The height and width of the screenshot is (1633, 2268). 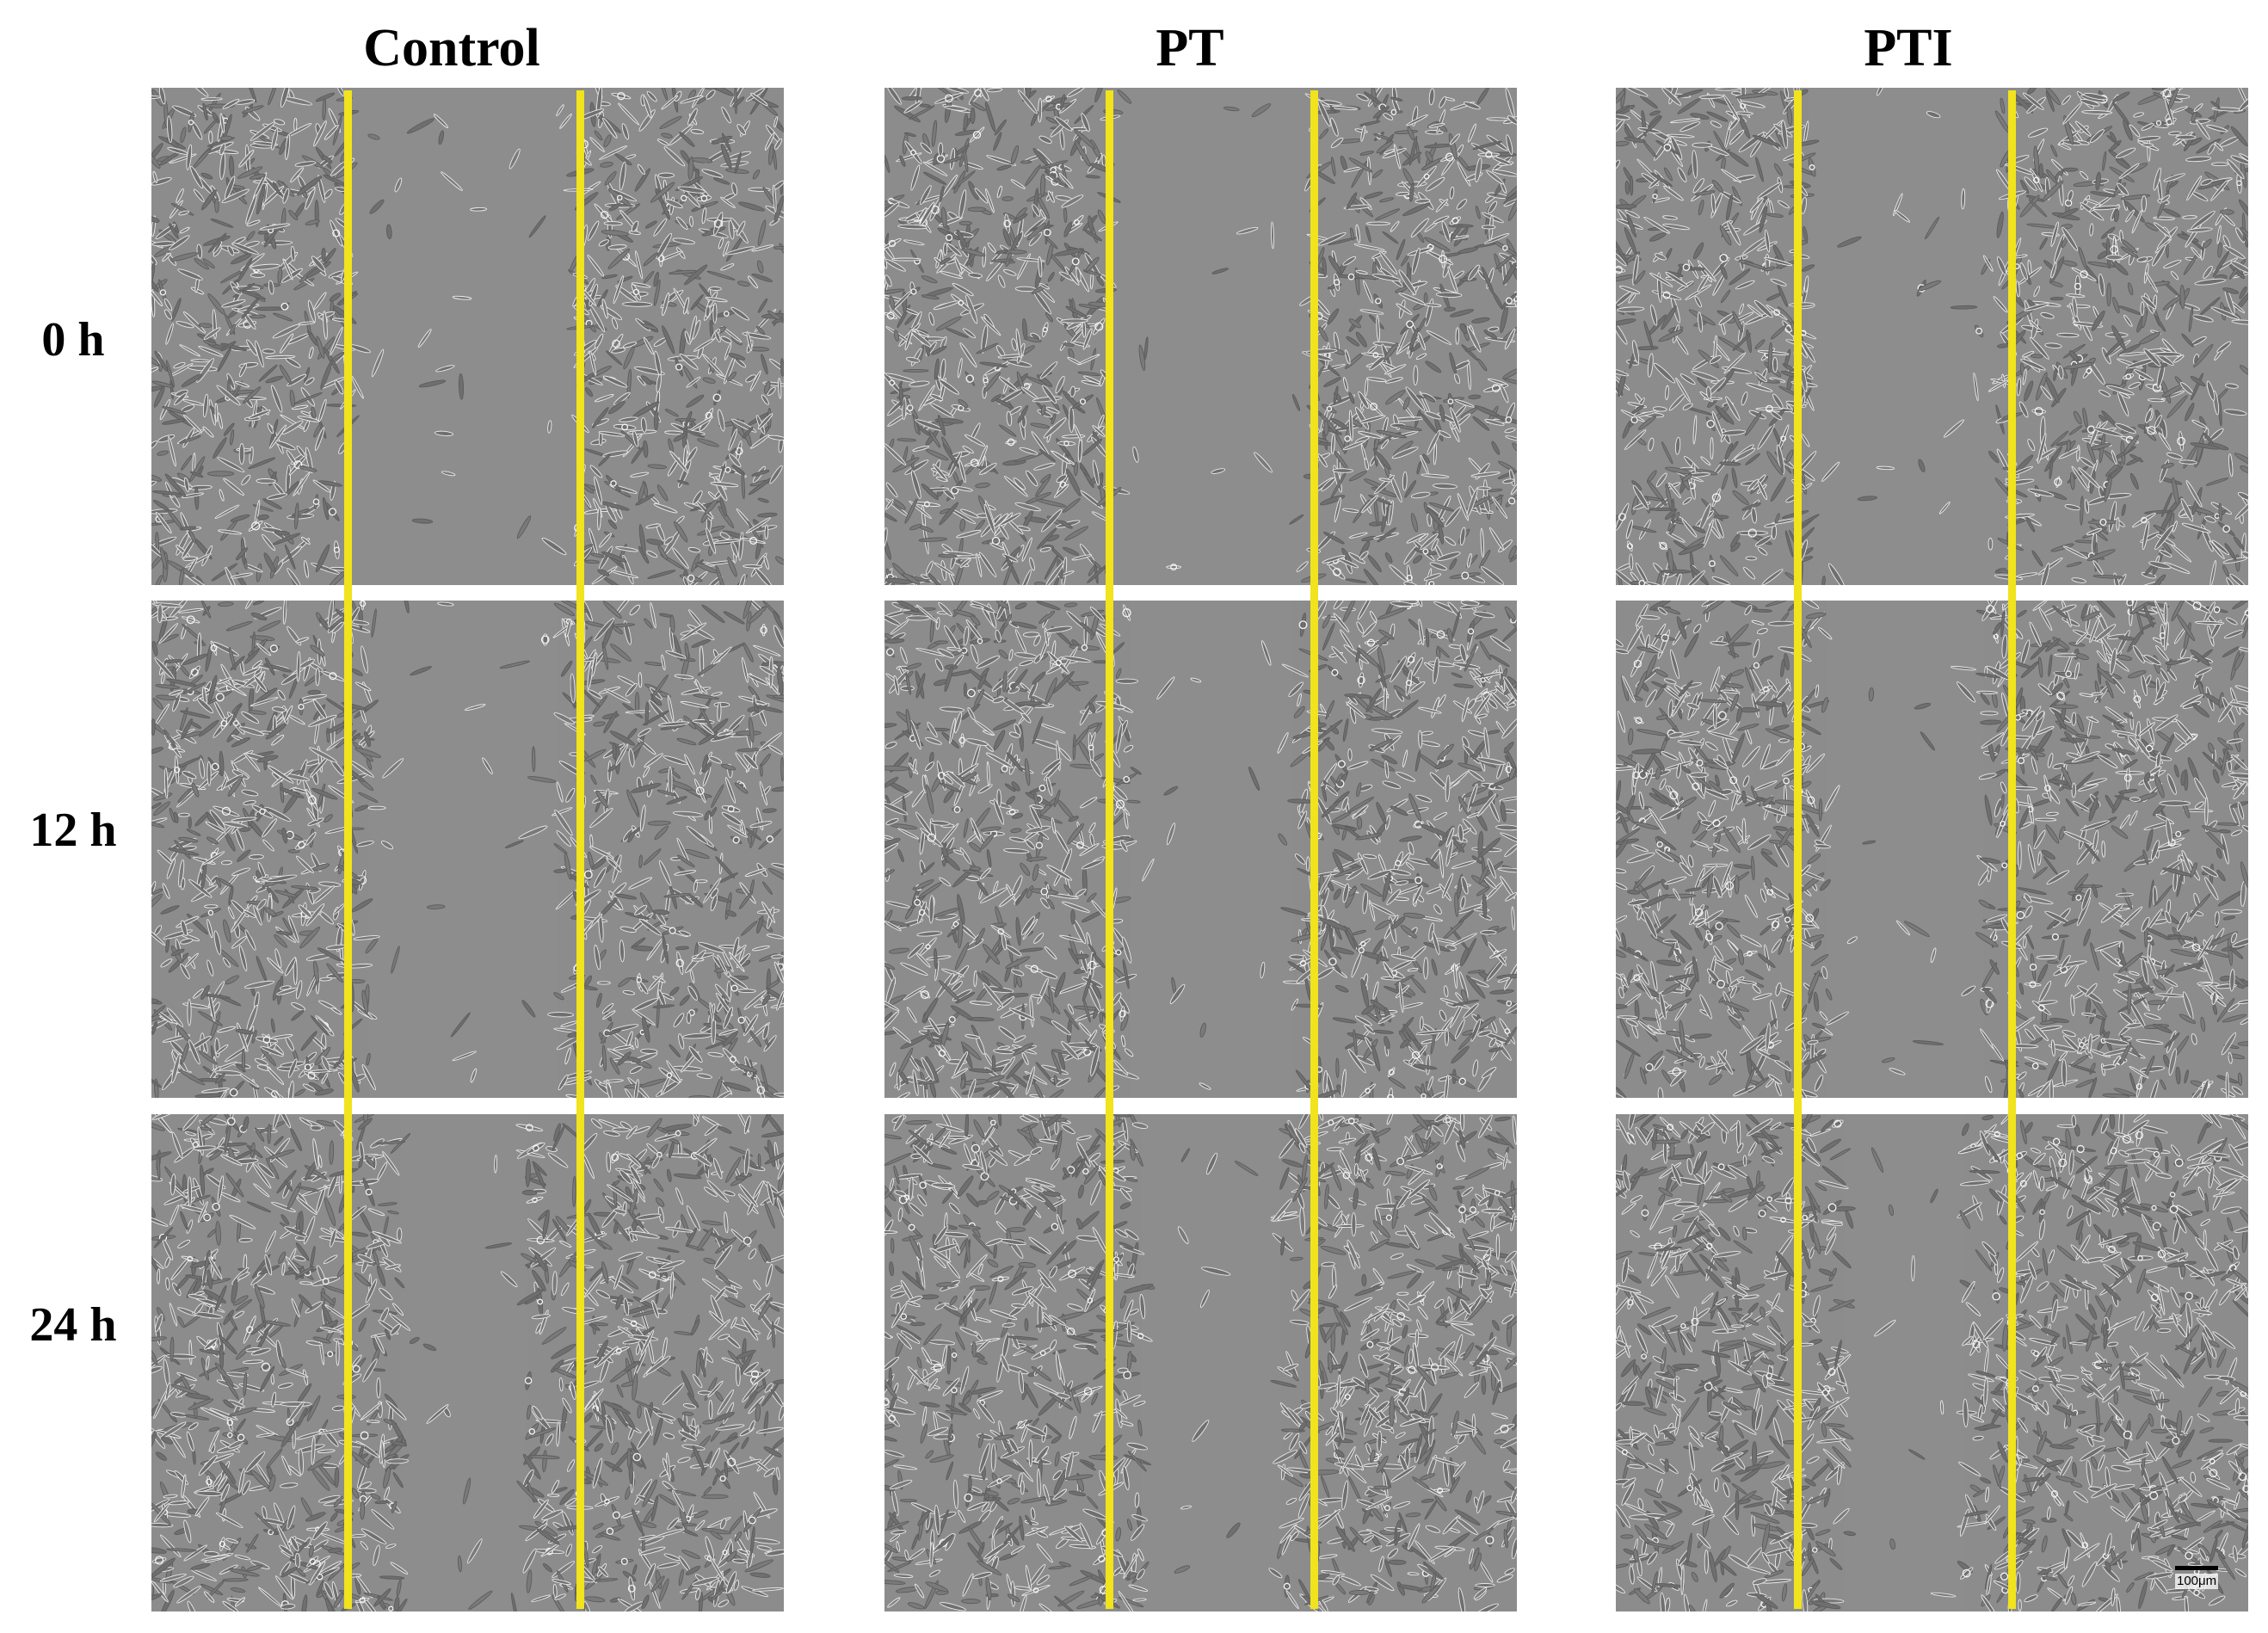 I want to click on micrograph-control-24h, so click(x=467, y=1362).